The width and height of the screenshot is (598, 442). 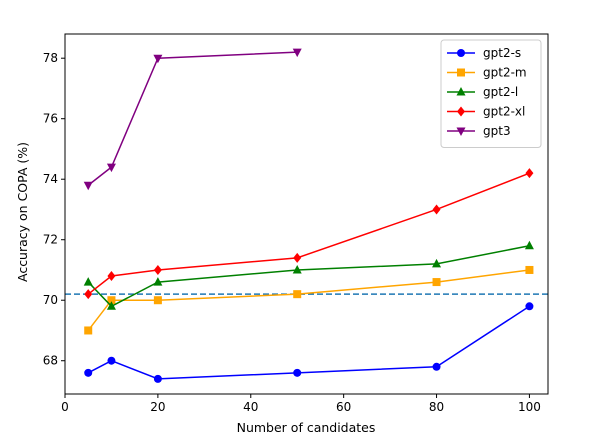 I want to click on series-gpt3, so click(x=192, y=119).